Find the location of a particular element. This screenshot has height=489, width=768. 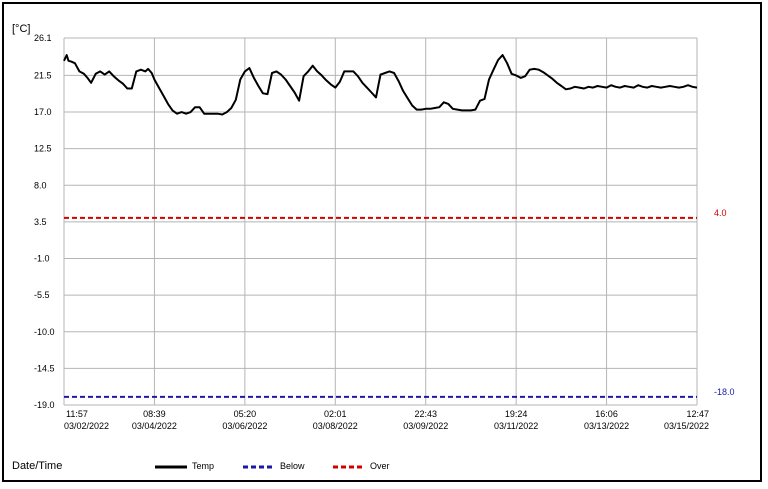

x-tick-date: 03/15/2022 is located at coordinates (686, 426).